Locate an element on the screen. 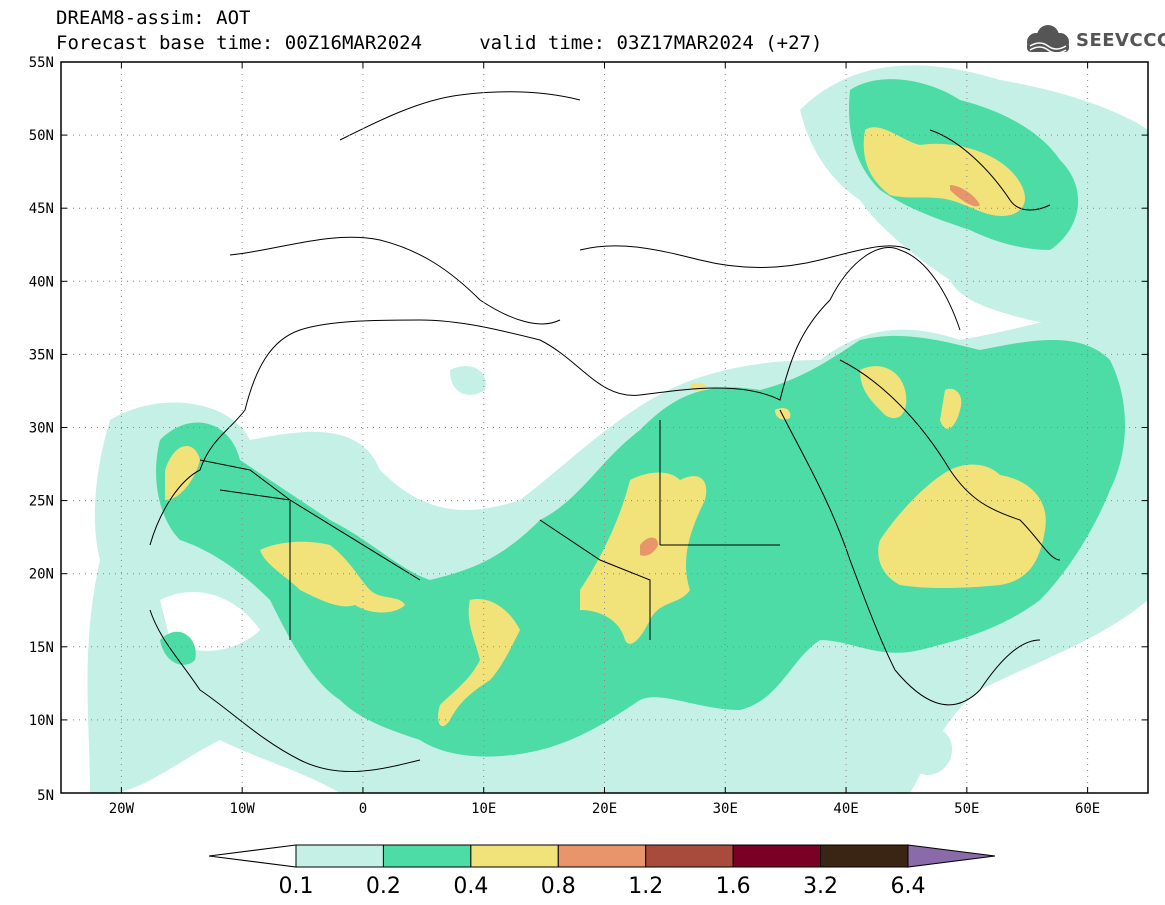 This screenshot has height=905, width=1165. colorbar: 0.1 0.2 0.4 0.8 1.2 1.6 3.2 6.4 is located at coordinates (602, 871).